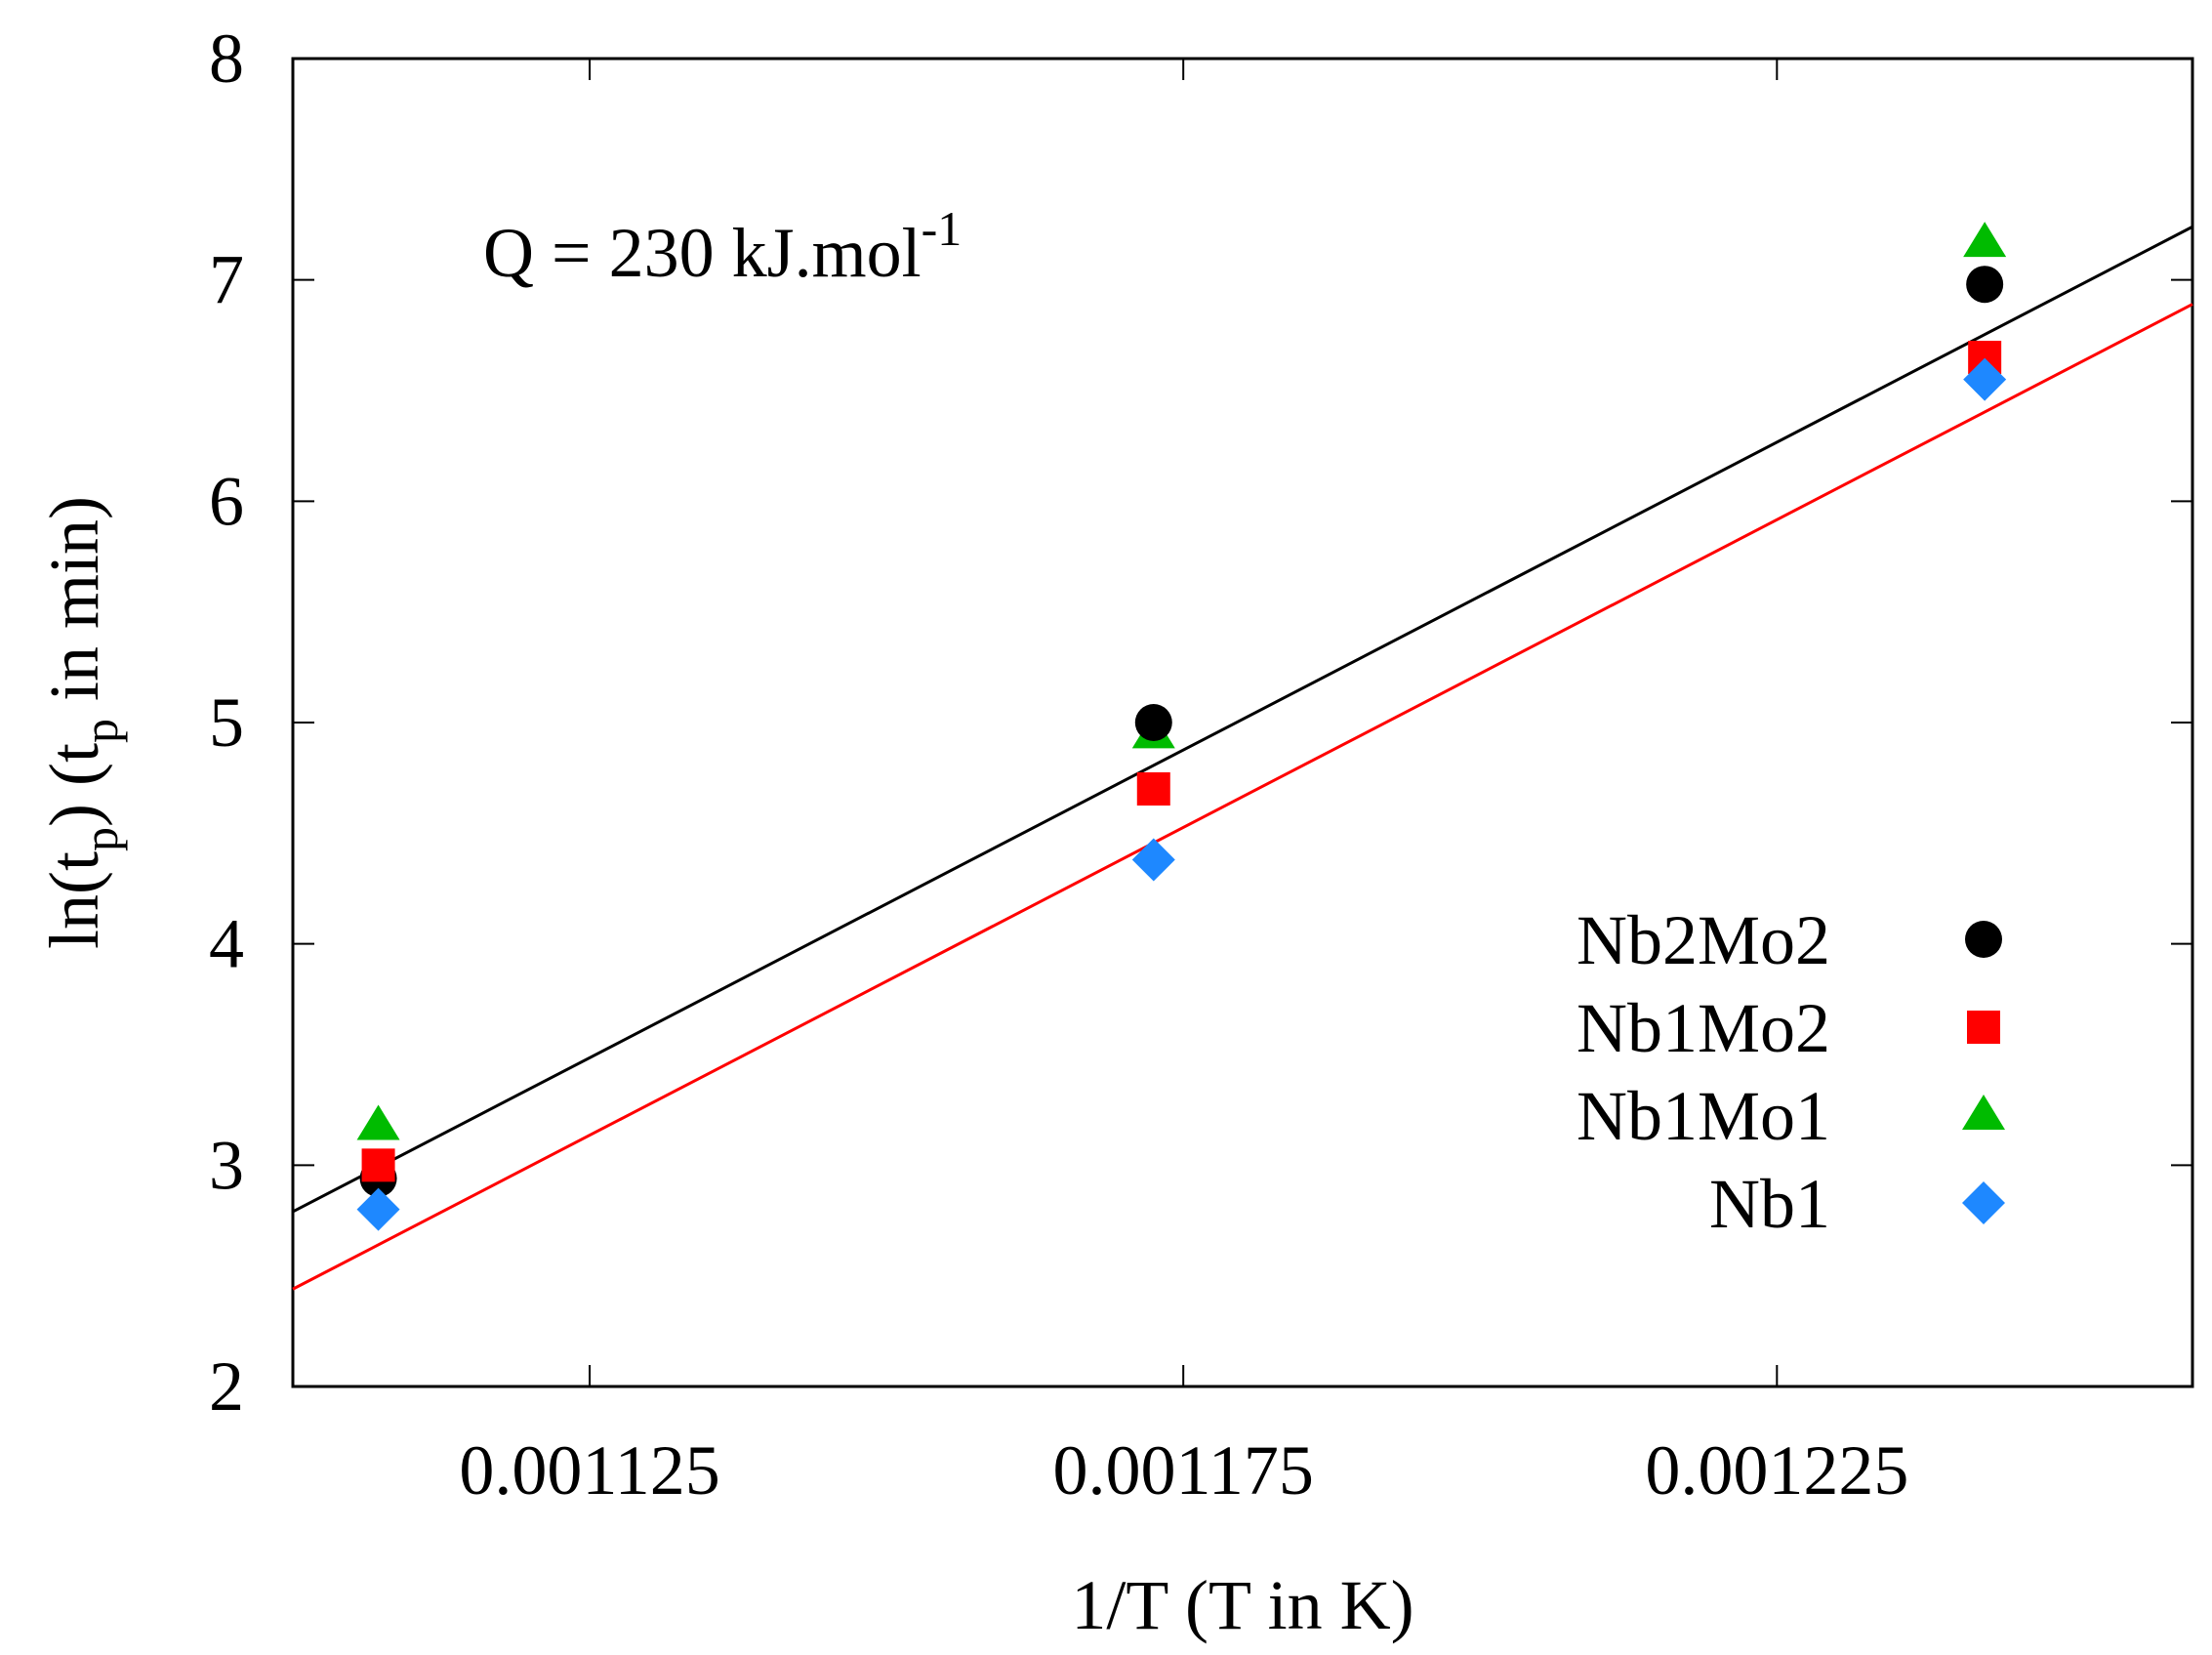 This screenshot has height=1655, width=2212. What do you see at coordinates (702, 253) in the screenshot?
I see `annotation-text: Q = 230 kJ.mol` at bounding box center [702, 253].